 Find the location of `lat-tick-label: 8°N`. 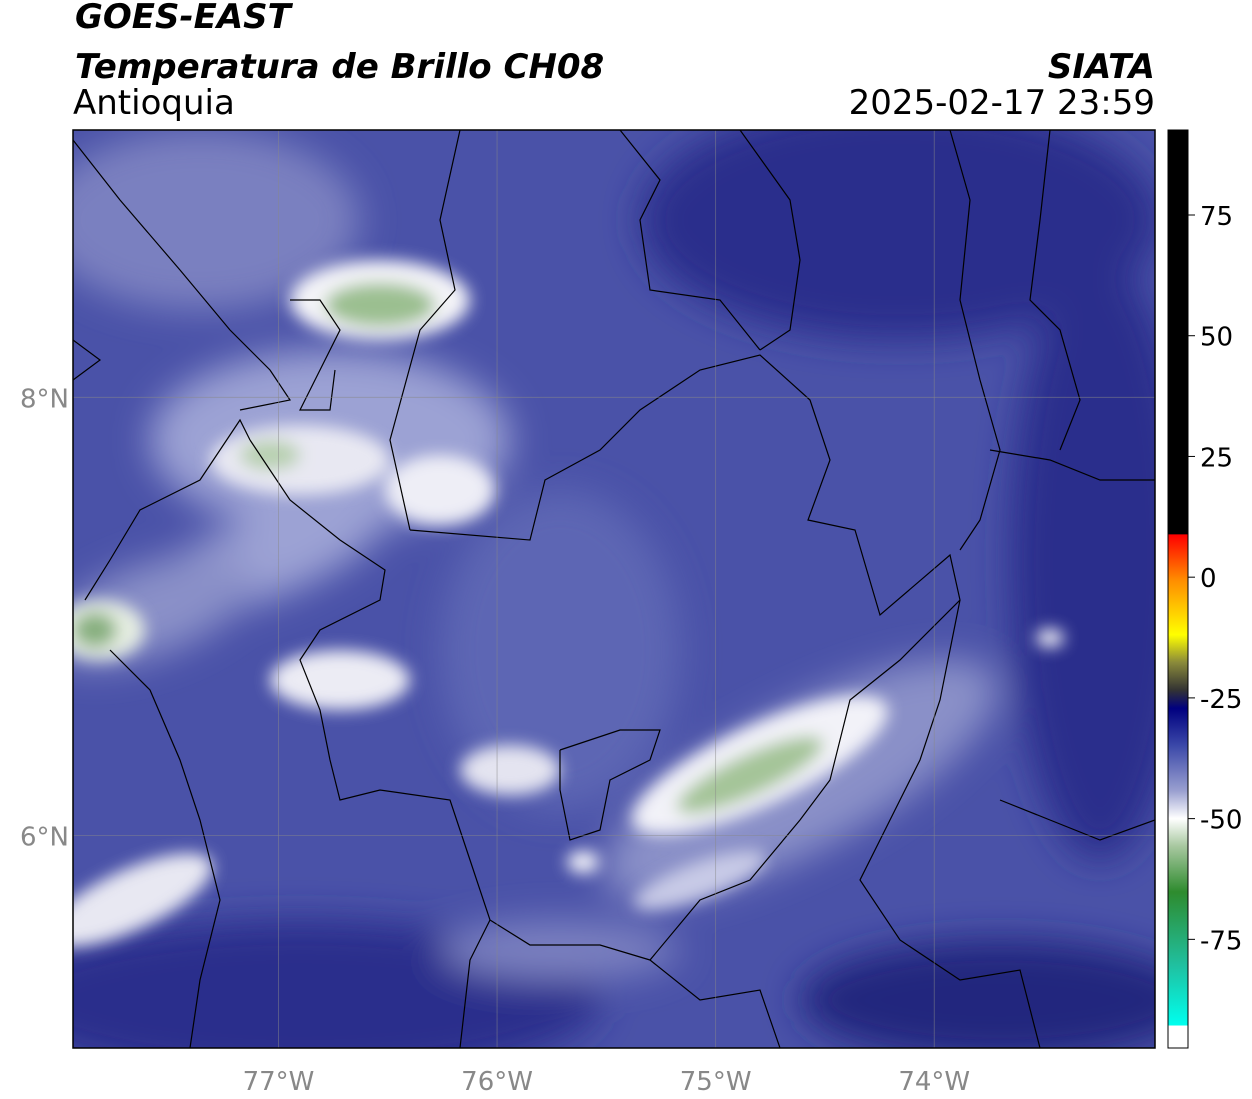

lat-tick-label: 8°N is located at coordinates (44, 399).